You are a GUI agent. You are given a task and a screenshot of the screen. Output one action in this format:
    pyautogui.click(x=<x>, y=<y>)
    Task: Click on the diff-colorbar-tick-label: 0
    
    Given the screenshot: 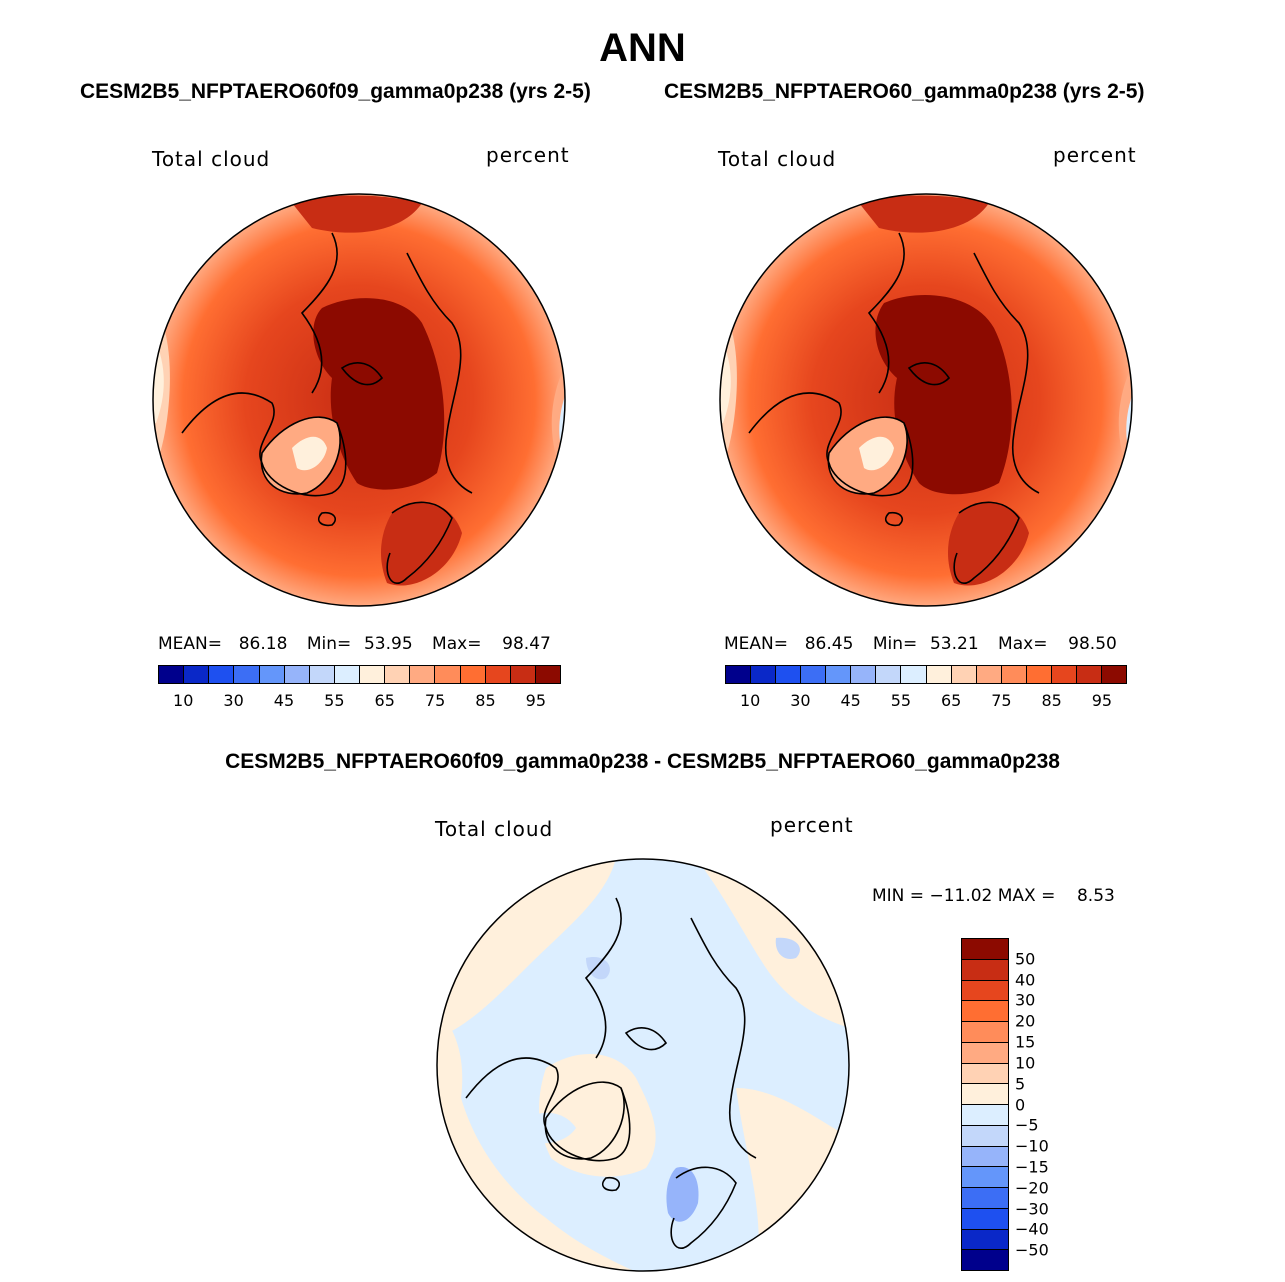 What is the action you would take?
    pyautogui.click(x=1020, y=1104)
    